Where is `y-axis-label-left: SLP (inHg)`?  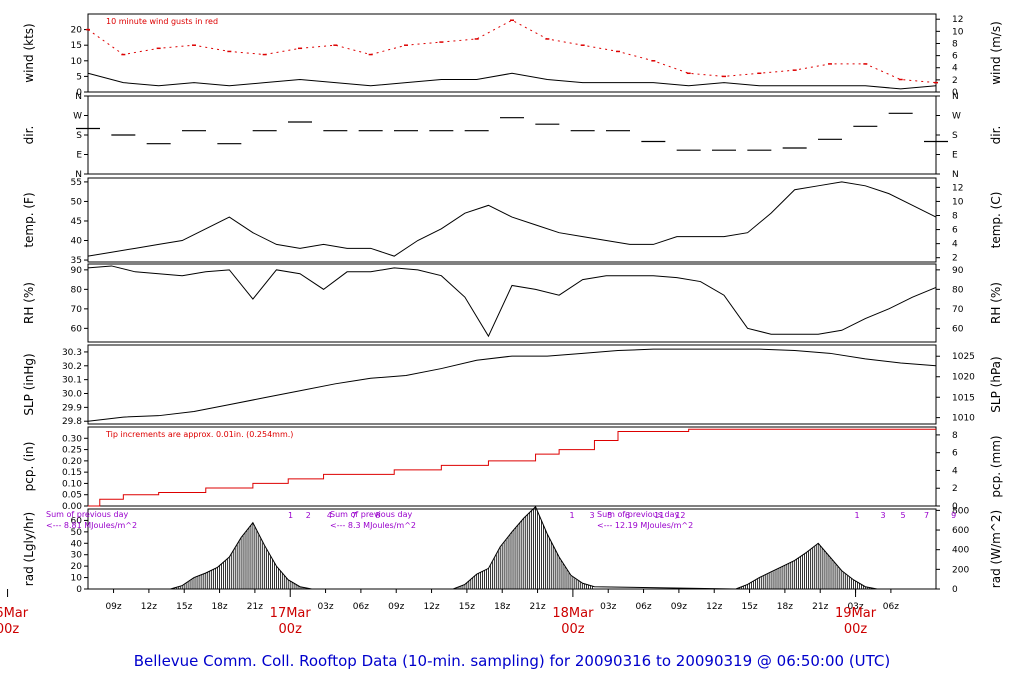 y-axis-label-left: SLP (inHg) is located at coordinates (29, 384).